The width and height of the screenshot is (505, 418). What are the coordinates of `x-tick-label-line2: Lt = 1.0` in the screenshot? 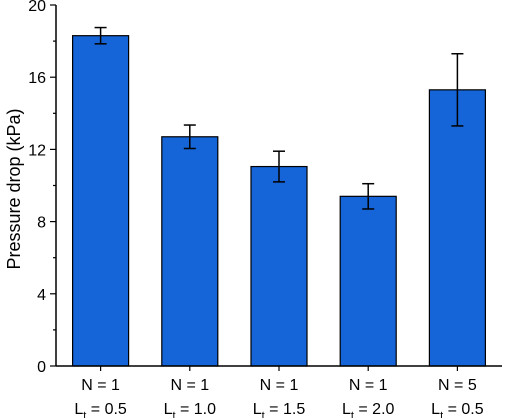 It's located at (190, 409).